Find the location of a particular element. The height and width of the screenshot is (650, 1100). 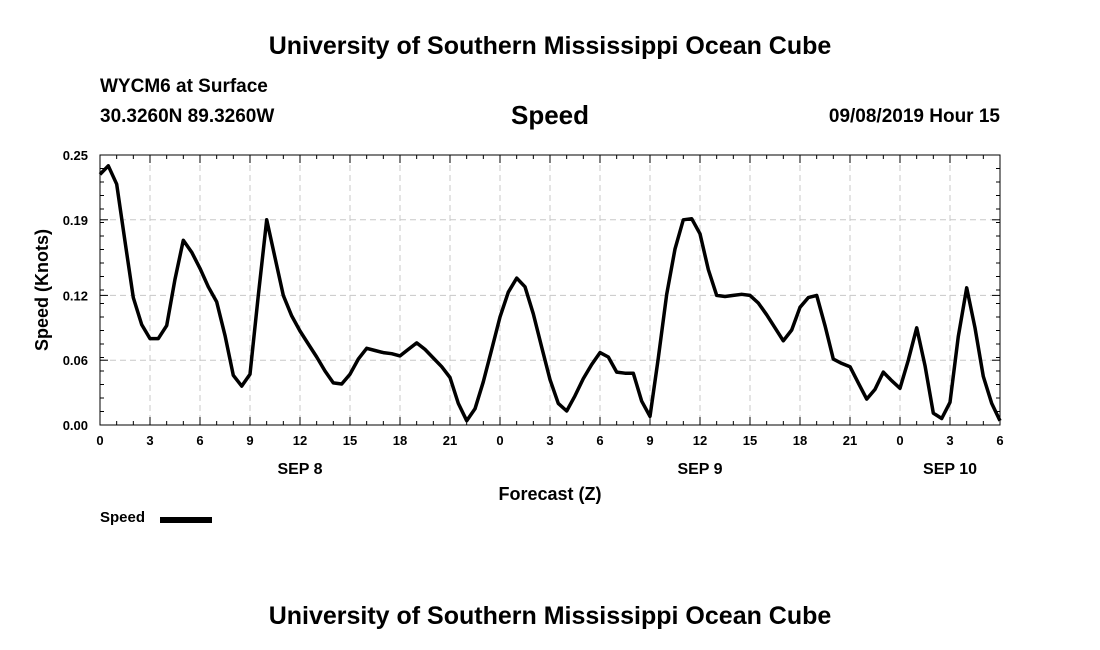

y-tick-label: 0.06 is located at coordinates (75, 360).